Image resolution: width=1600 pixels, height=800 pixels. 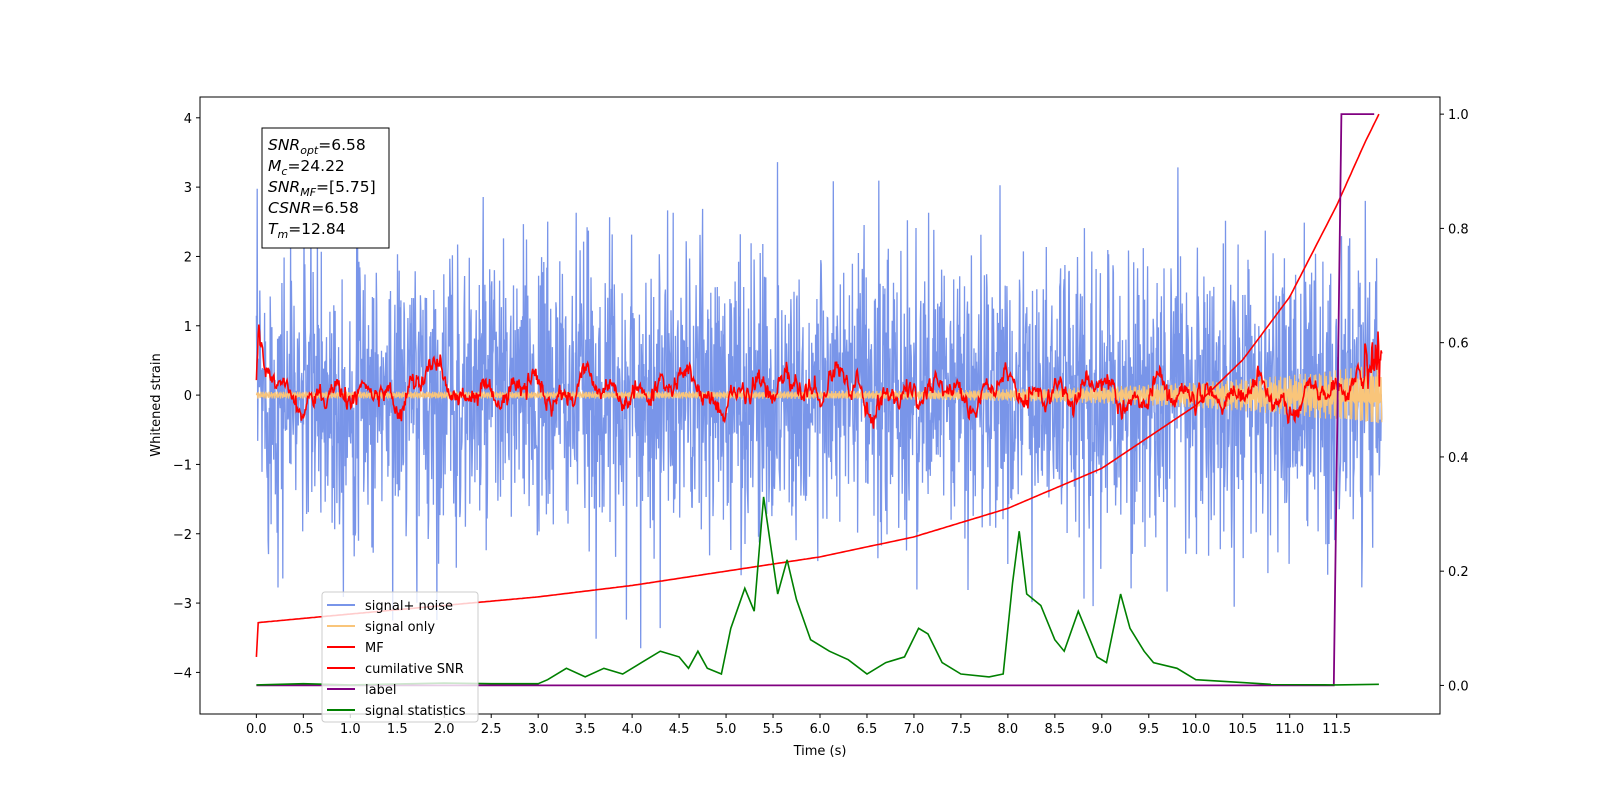 What do you see at coordinates (632, 729) in the screenshot?
I see `x-tick-label: 4.0` at bounding box center [632, 729].